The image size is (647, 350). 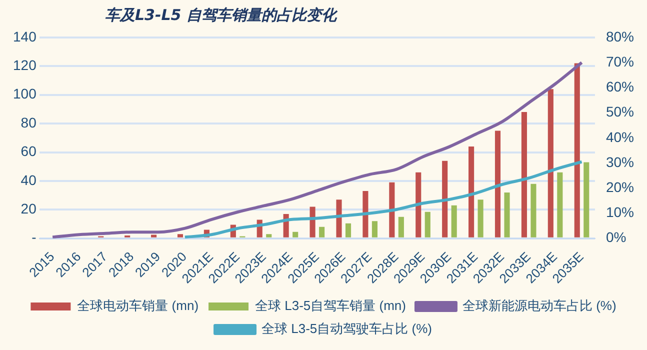 What do you see at coordinates (620, 162) in the screenshot?
I see `y2-tick-label: 30%` at bounding box center [620, 162].